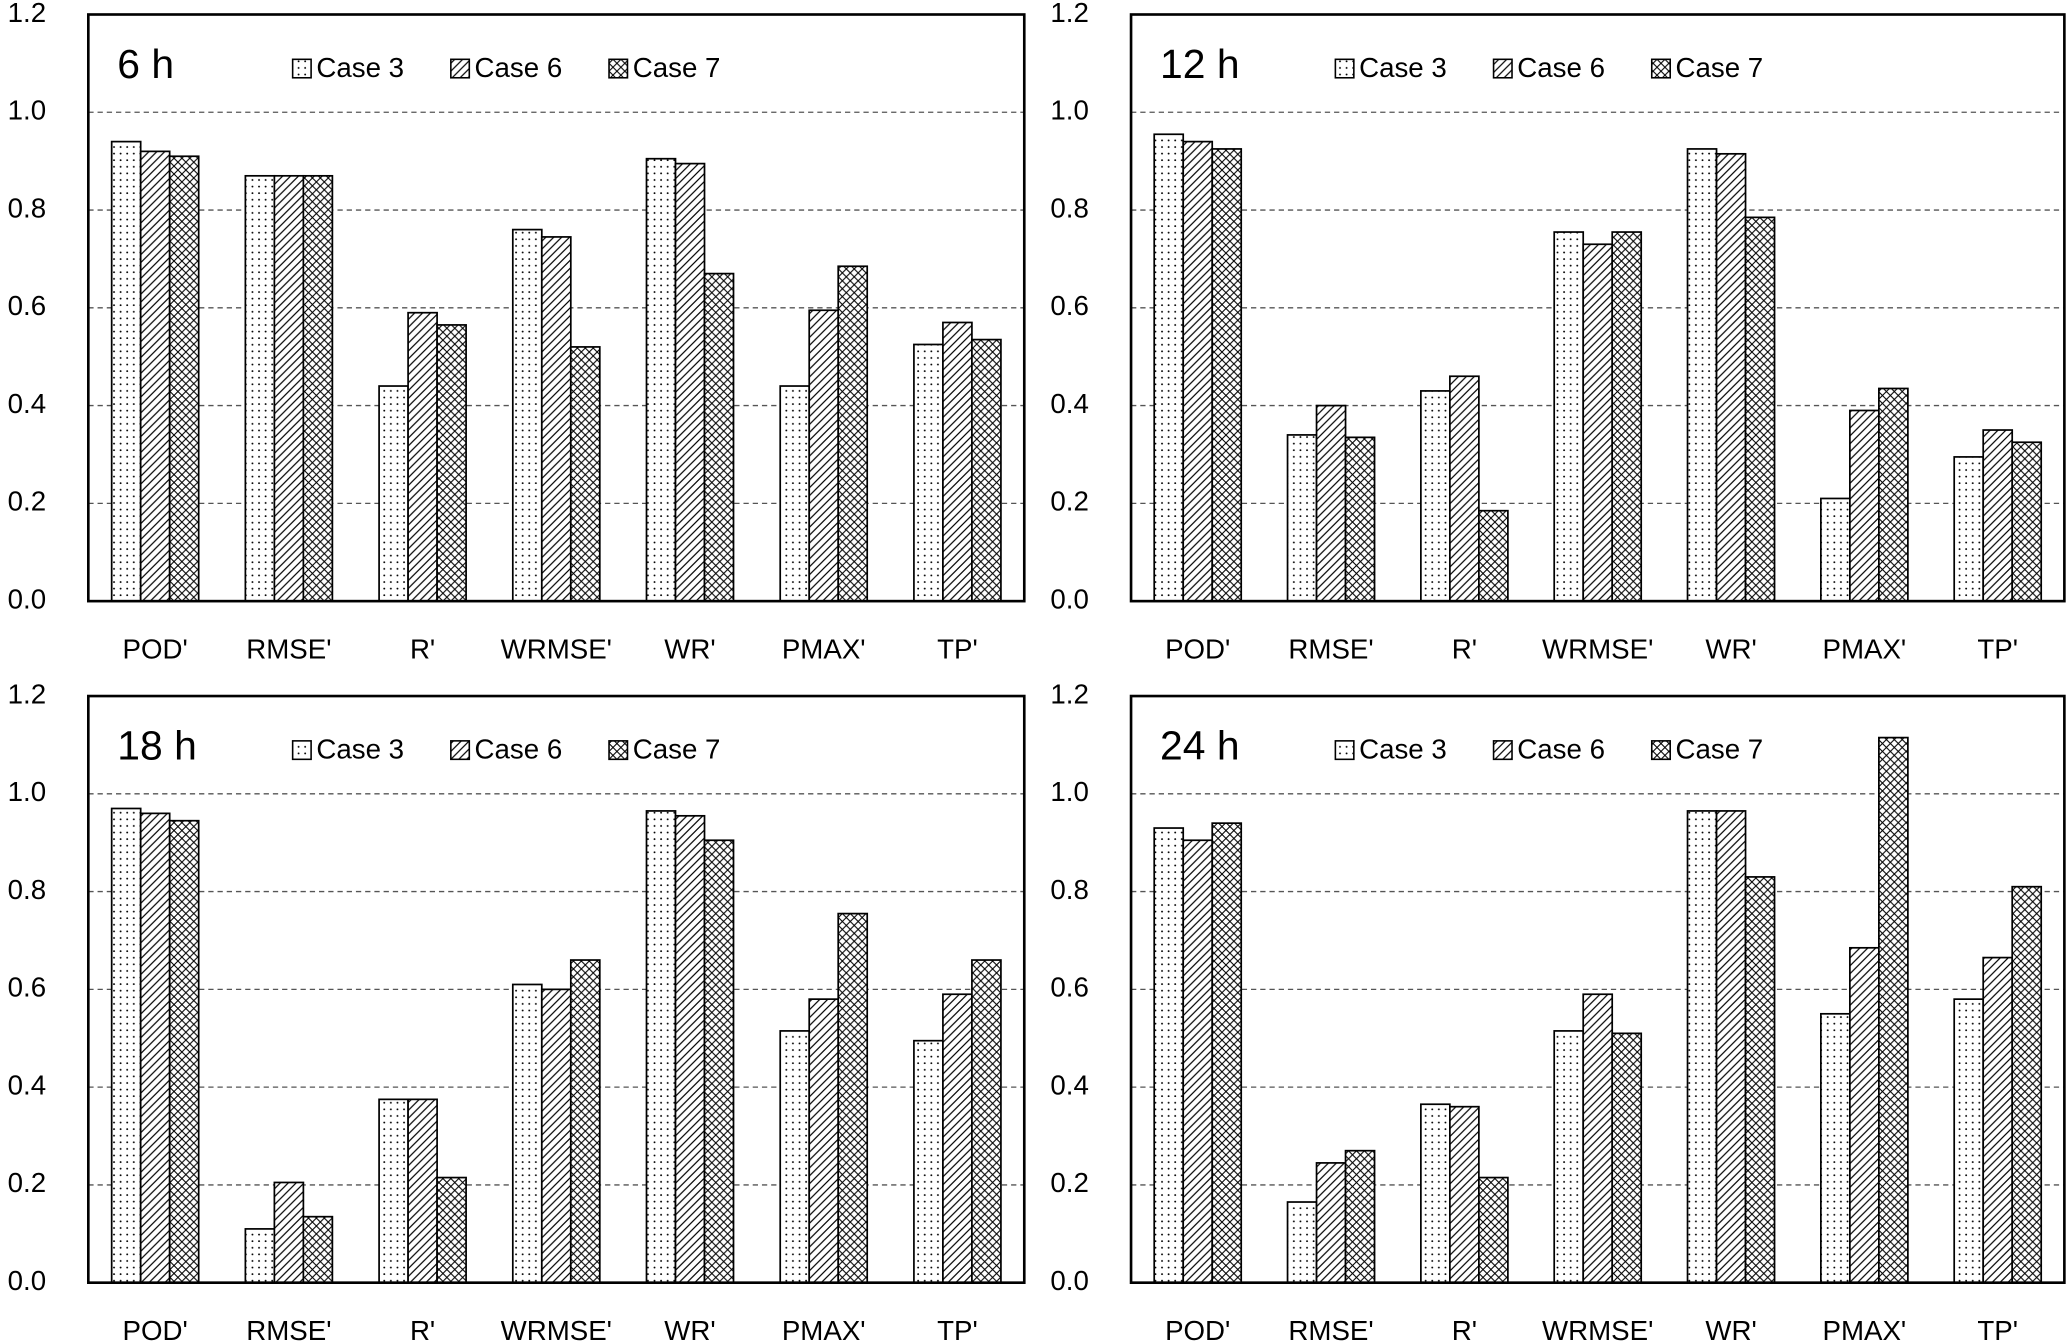 Image resolution: width=2067 pixels, height=1342 pixels. Describe the element at coordinates (157, 746) in the screenshot. I see `panel-title: 18 h` at that location.